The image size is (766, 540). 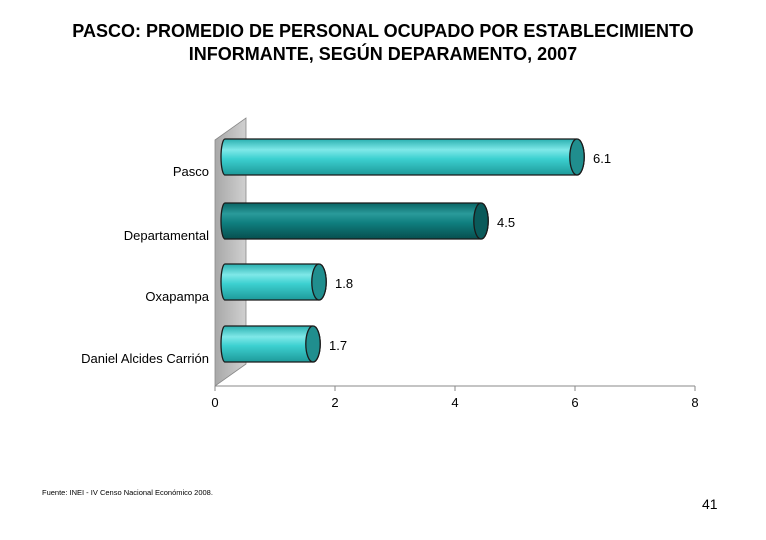 What do you see at coordinates (145, 358) in the screenshot?
I see `category-label: Daniel Alcides Carrión` at bounding box center [145, 358].